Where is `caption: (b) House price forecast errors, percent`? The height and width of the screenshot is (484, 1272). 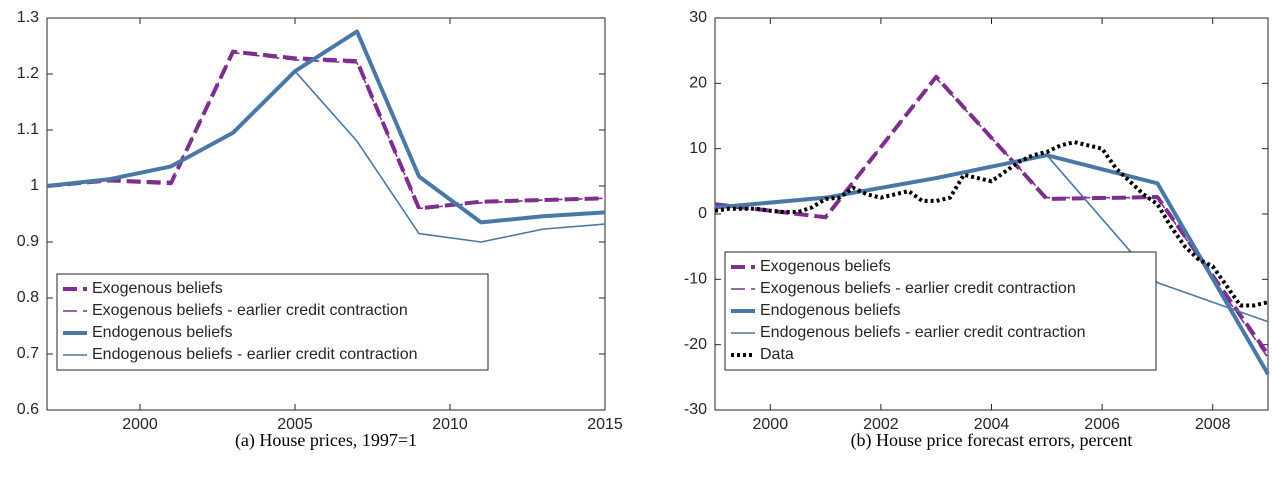
caption: (b) House price forecast errors, percent is located at coordinates (992, 440).